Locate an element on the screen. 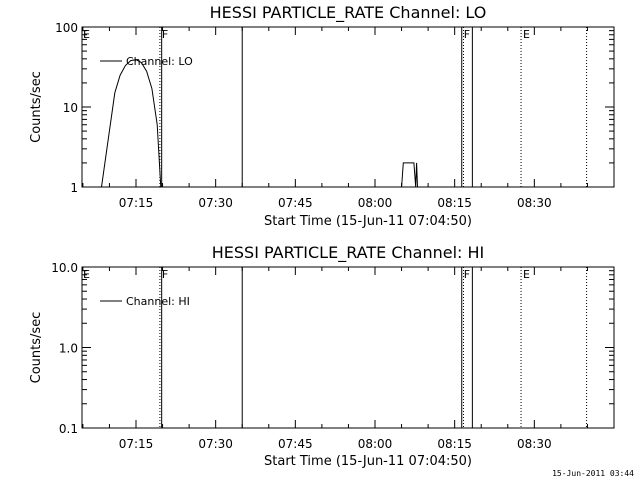 The image size is (640, 480). chart-title: HESSI PARTICLE_RATE Channel: HI is located at coordinates (348, 253).